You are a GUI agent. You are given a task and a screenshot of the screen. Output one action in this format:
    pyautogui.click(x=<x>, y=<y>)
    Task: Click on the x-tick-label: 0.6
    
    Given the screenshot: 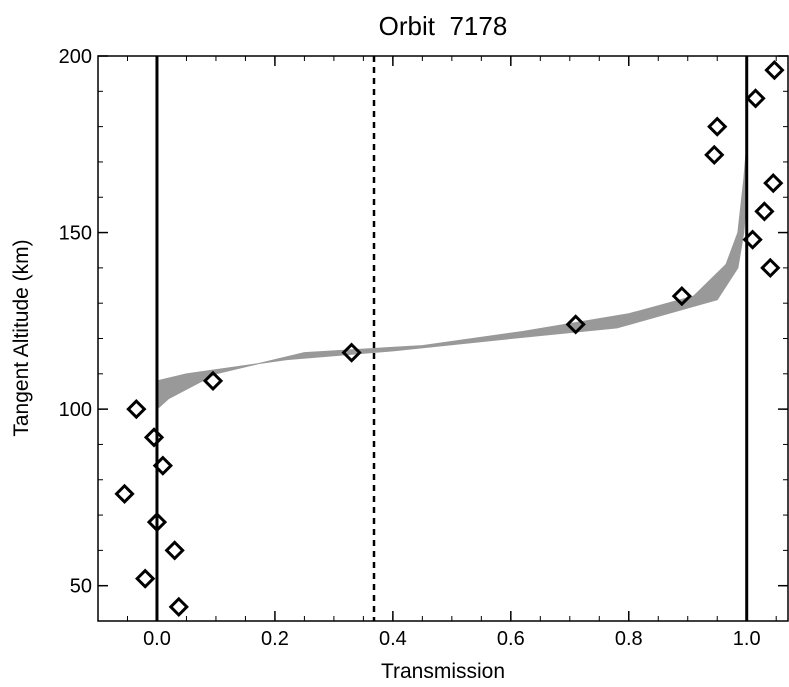 What is the action you would take?
    pyautogui.click(x=511, y=639)
    